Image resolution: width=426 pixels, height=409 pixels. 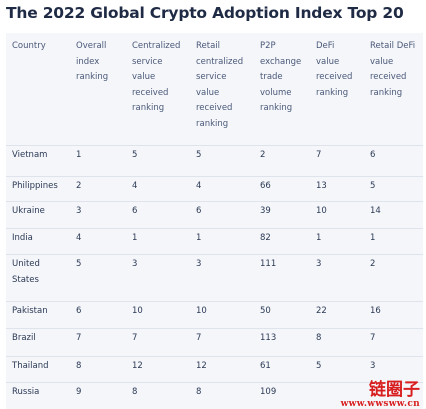 What do you see at coordinates (393, 69) in the screenshot?
I see `column-header: Retail DeFi value received ranking` at bounding box center [393, 69].